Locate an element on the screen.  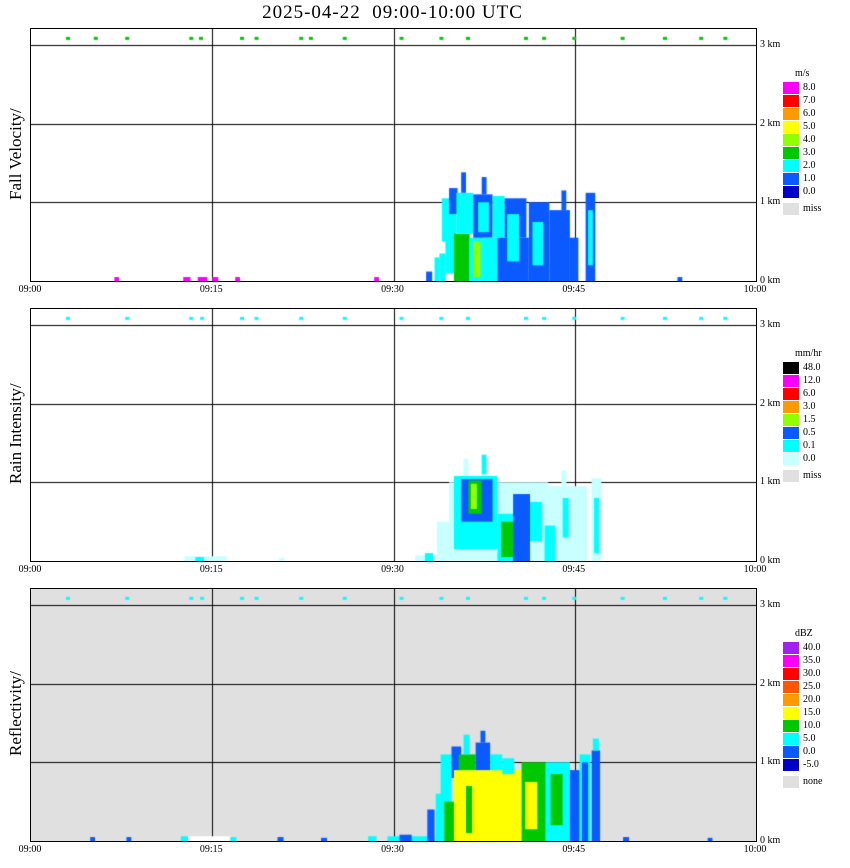
colorbar-entry: 30.0 is located at coordinates (815, 673).